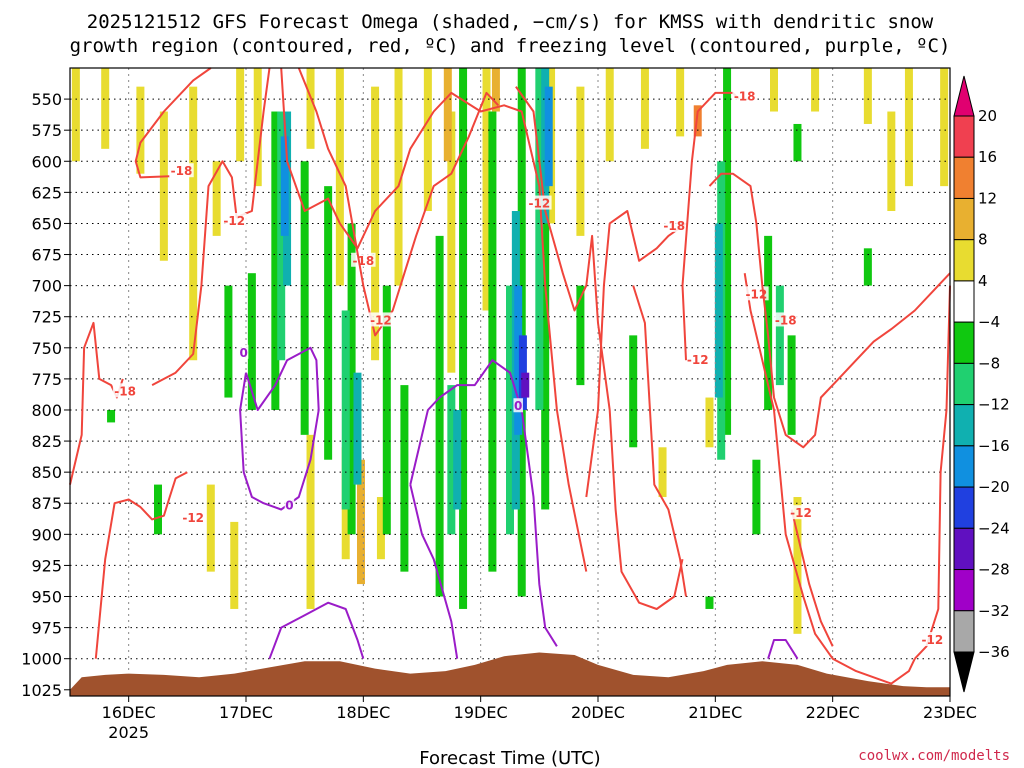  I want to click on x-tick-label: 21DEC, so click(715, 712).